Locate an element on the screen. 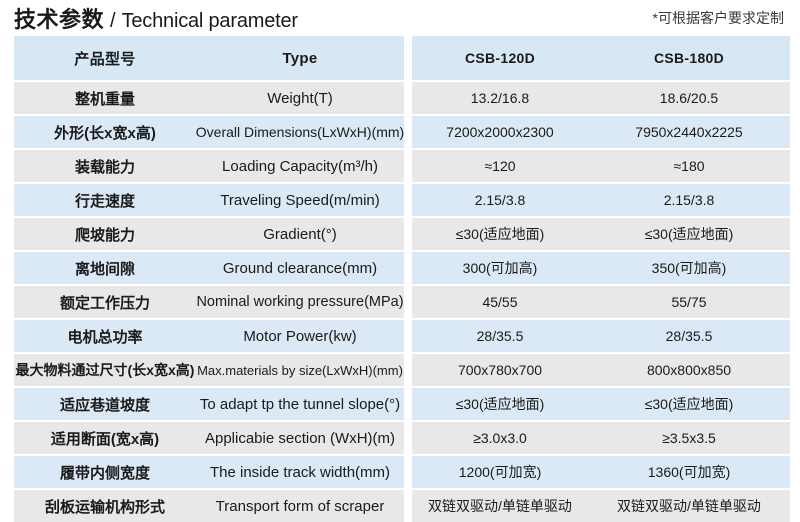  cell-model-2: 2.15/3.8 is located at coordinates (689, 200).